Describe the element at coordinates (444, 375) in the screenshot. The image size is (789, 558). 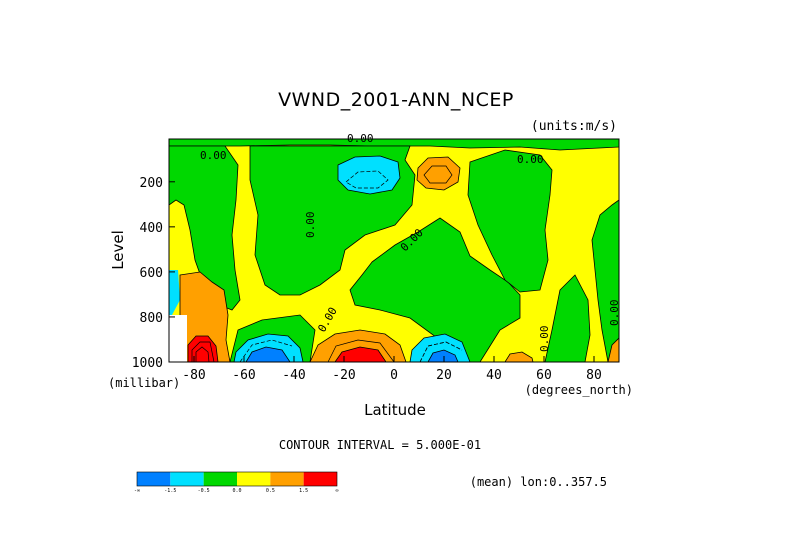
I see `x-tick-label: 20` at that location.